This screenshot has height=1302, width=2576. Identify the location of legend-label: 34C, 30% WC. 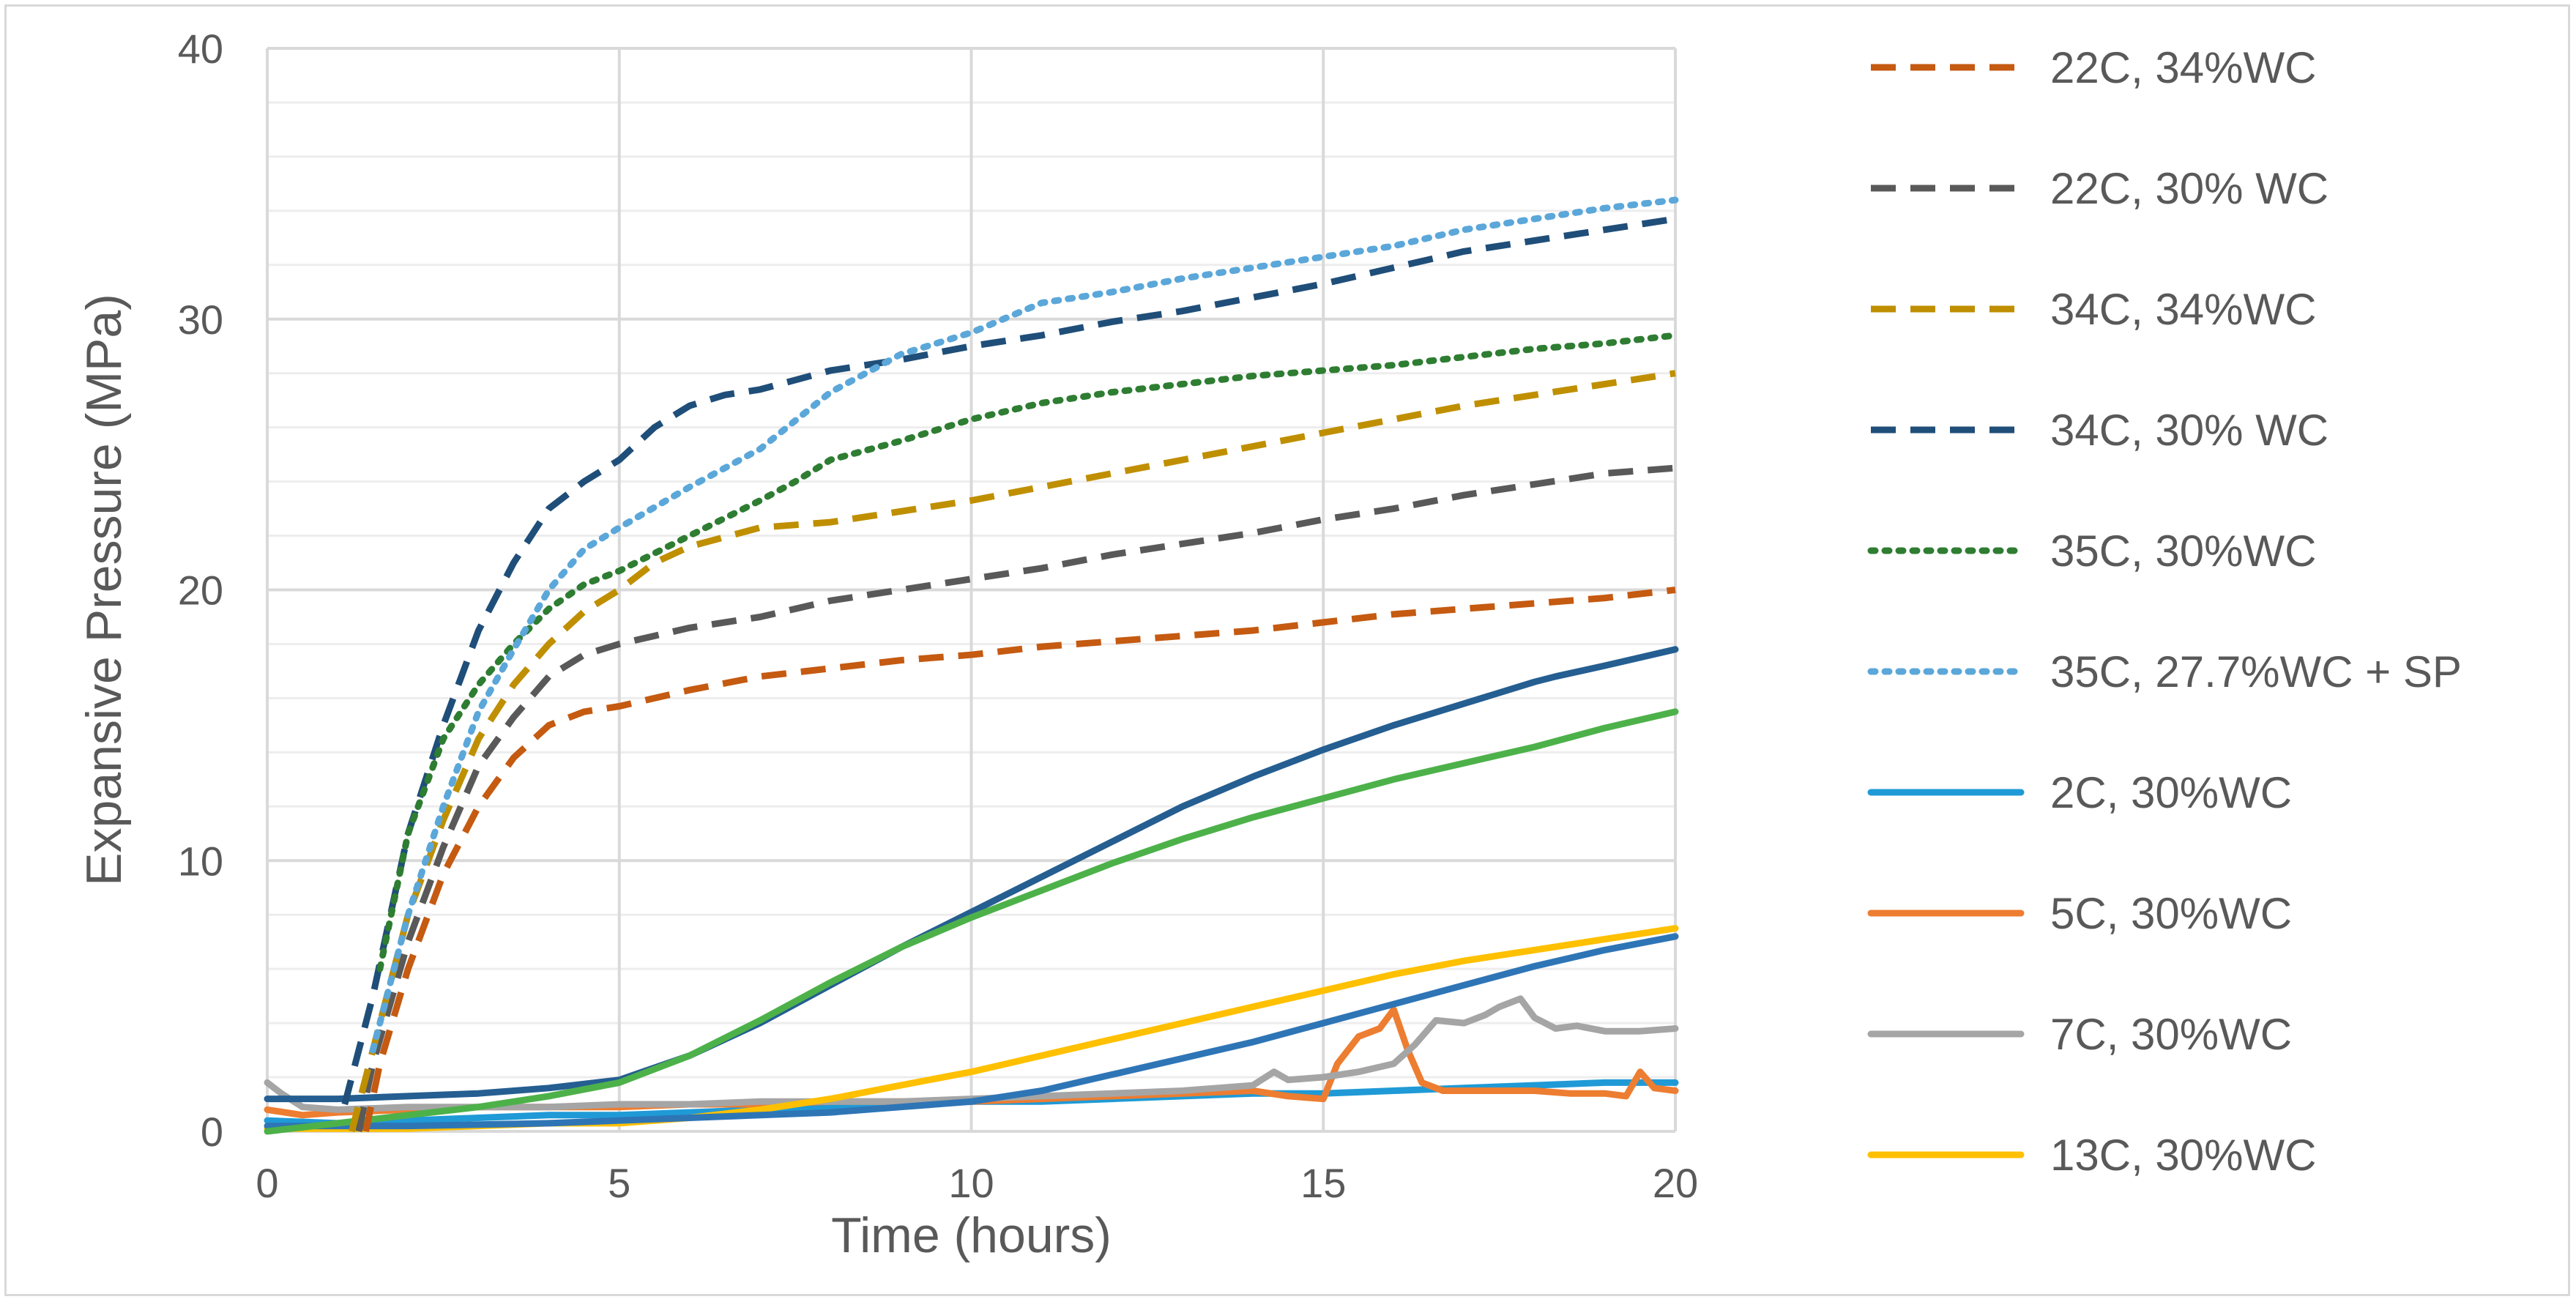
(2189, 430).